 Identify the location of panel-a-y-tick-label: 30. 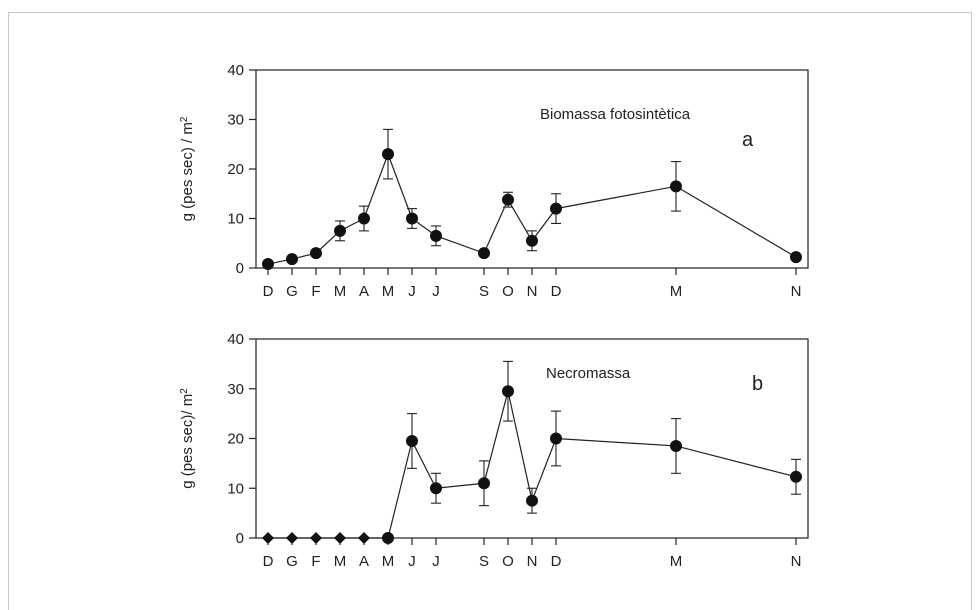
(235, 120).